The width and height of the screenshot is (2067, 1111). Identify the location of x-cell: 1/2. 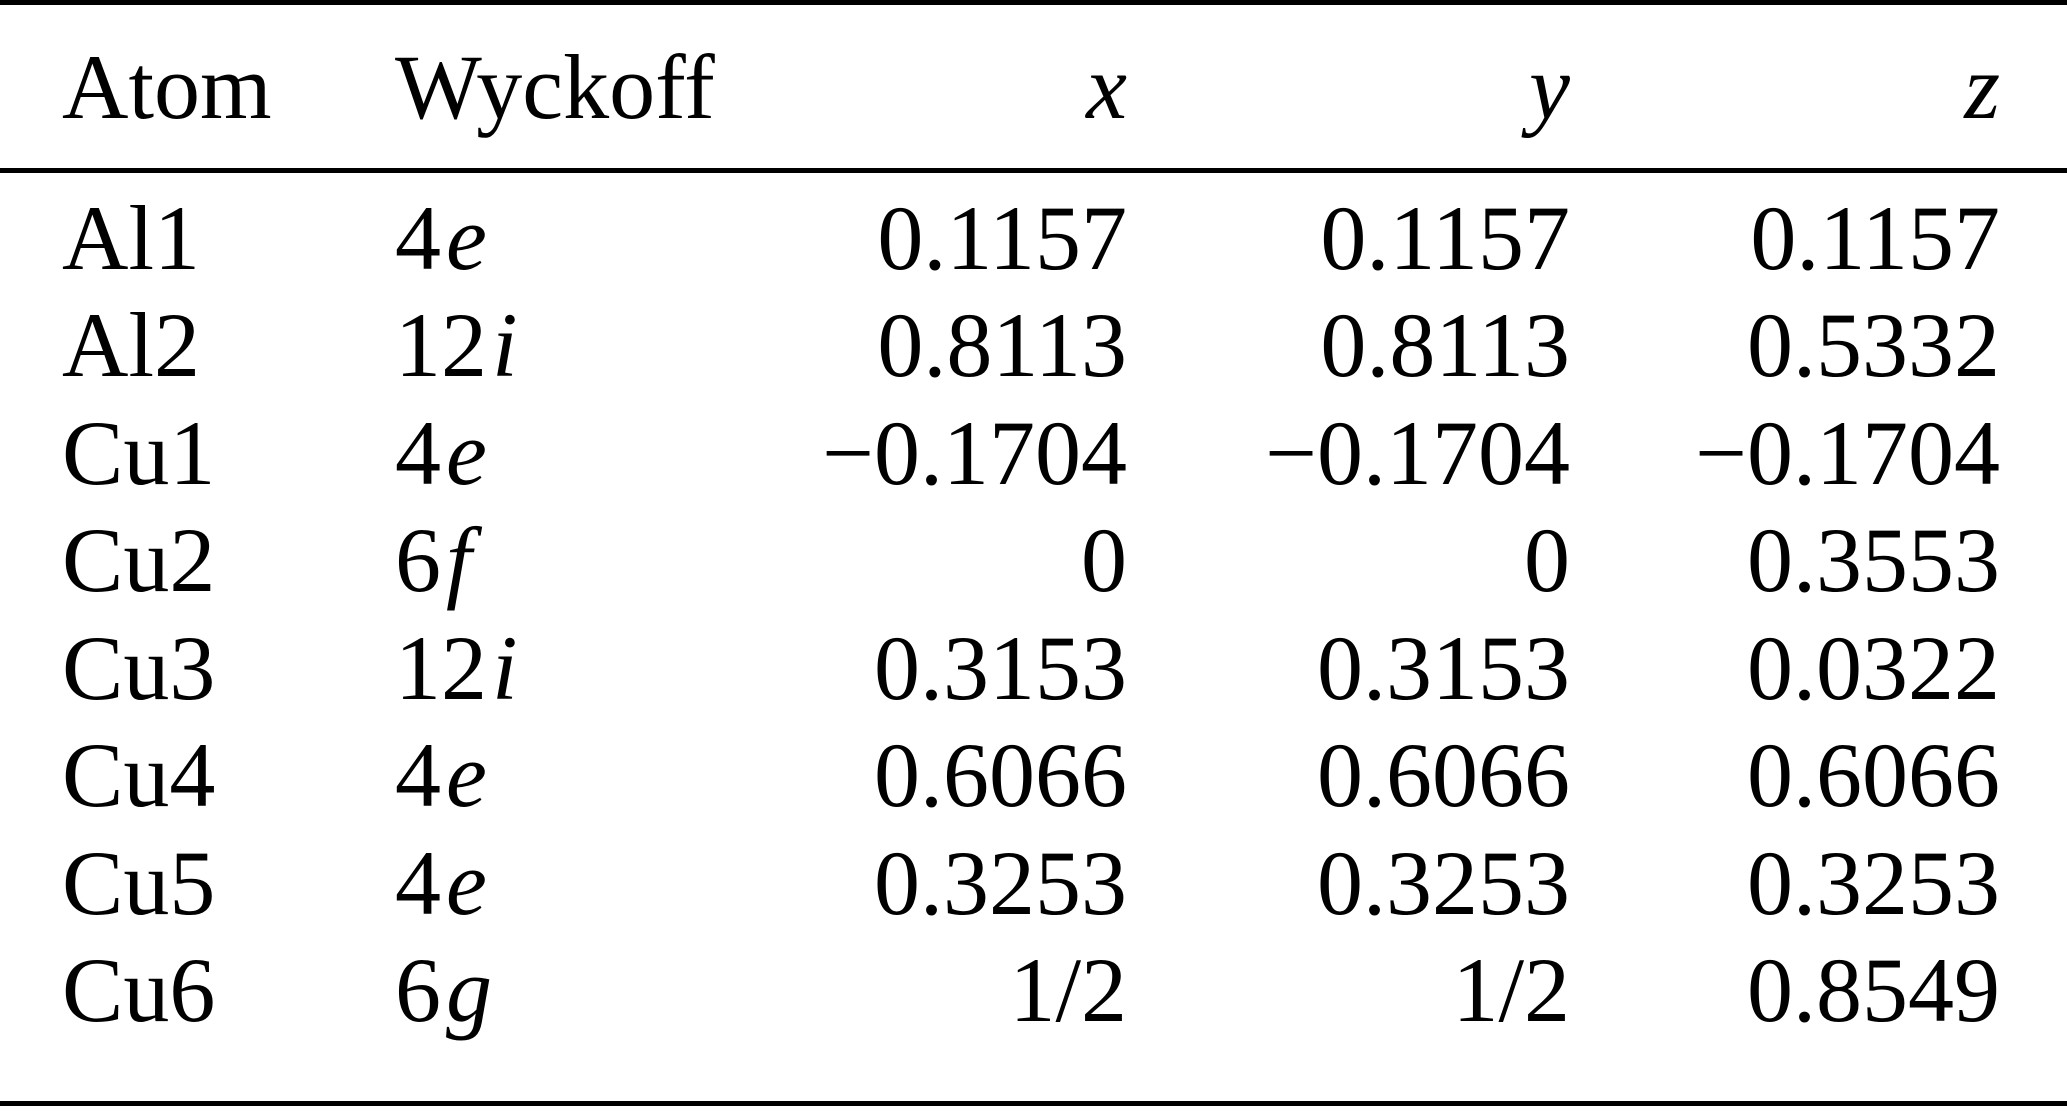
(1068, 990).